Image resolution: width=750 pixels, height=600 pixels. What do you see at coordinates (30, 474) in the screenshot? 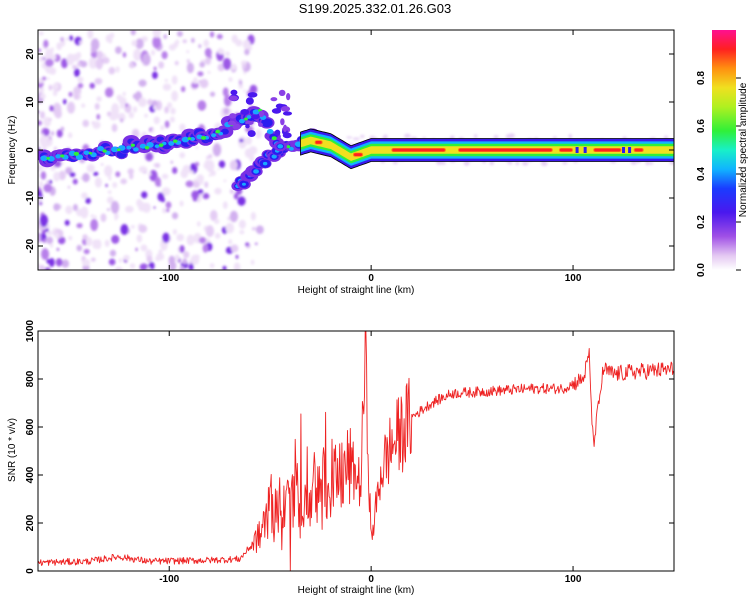
I see `snr-ytick-label: 400` at bounding box center [30, 474].